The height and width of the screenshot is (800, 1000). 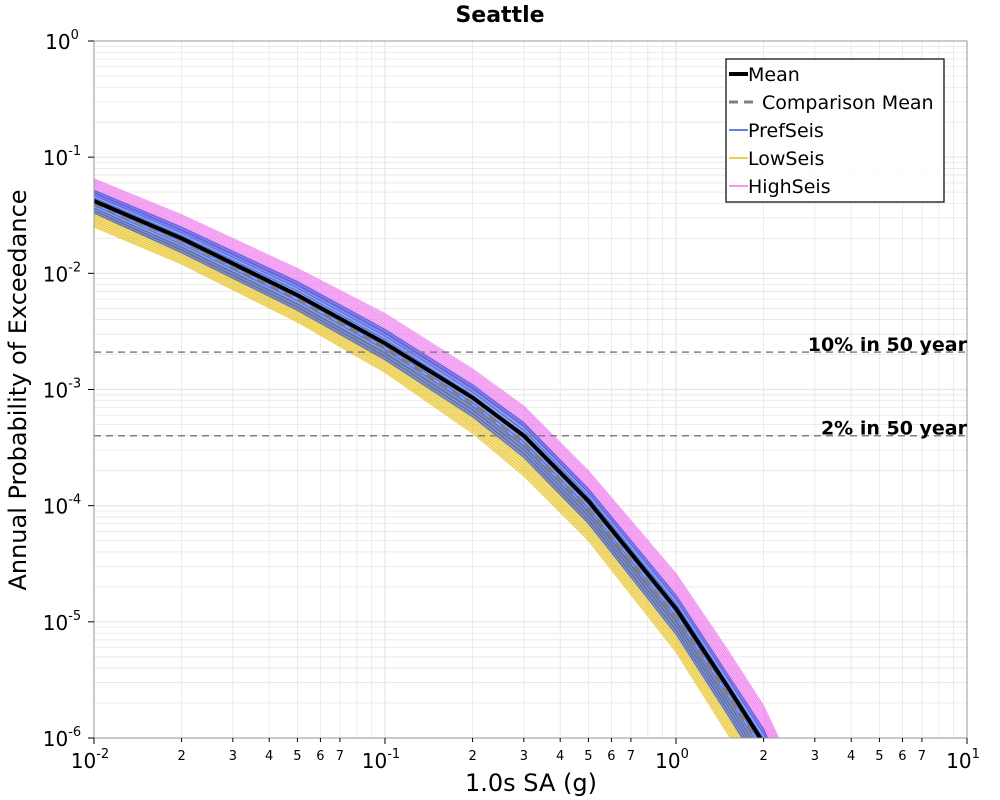 I want to click on legend-label: Comparison Mean, so click(x=848, y=103).